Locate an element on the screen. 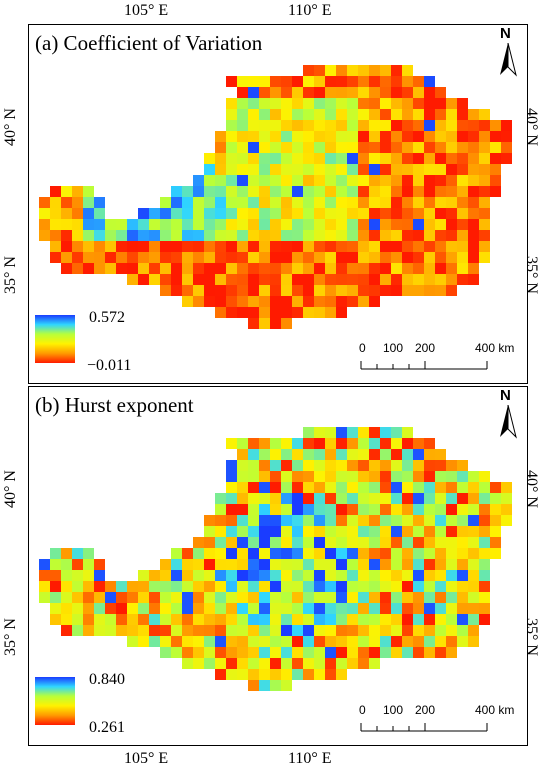 Image resolution: width=550 pixels, height=772 pixels. scale-bar: 0 100 200 400 km is located at coordinates (439, 358).